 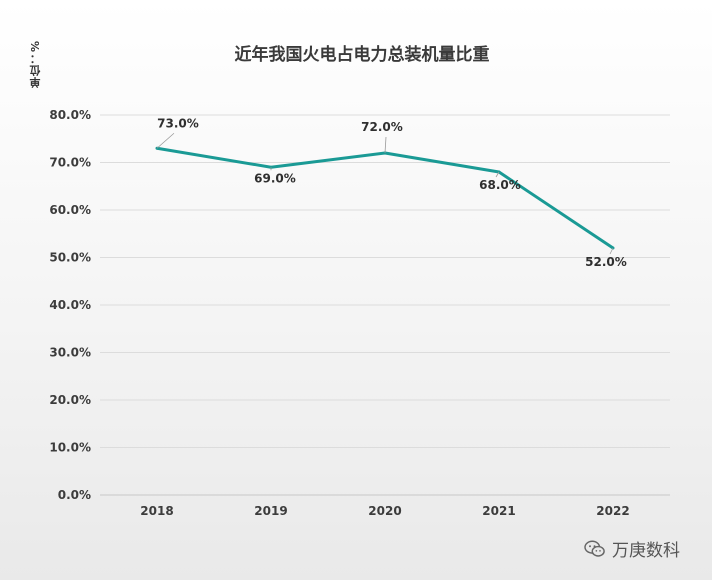 What do you see at coordinates (70, 258) in the screenshot?
I see `y-tick-label: 50.0%` at bounding box center [70, 258].